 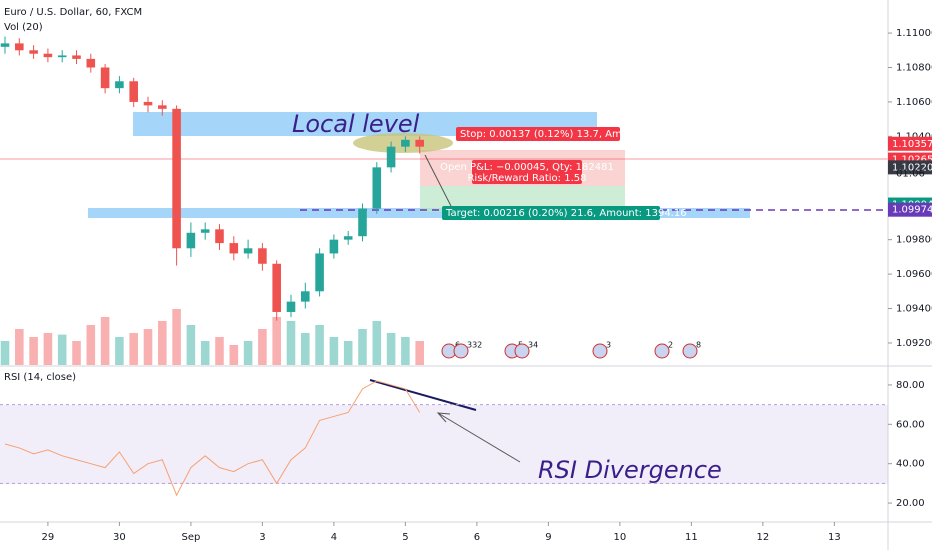 I want to click on x-tick-label: Sep, so click(x=190, y=537).